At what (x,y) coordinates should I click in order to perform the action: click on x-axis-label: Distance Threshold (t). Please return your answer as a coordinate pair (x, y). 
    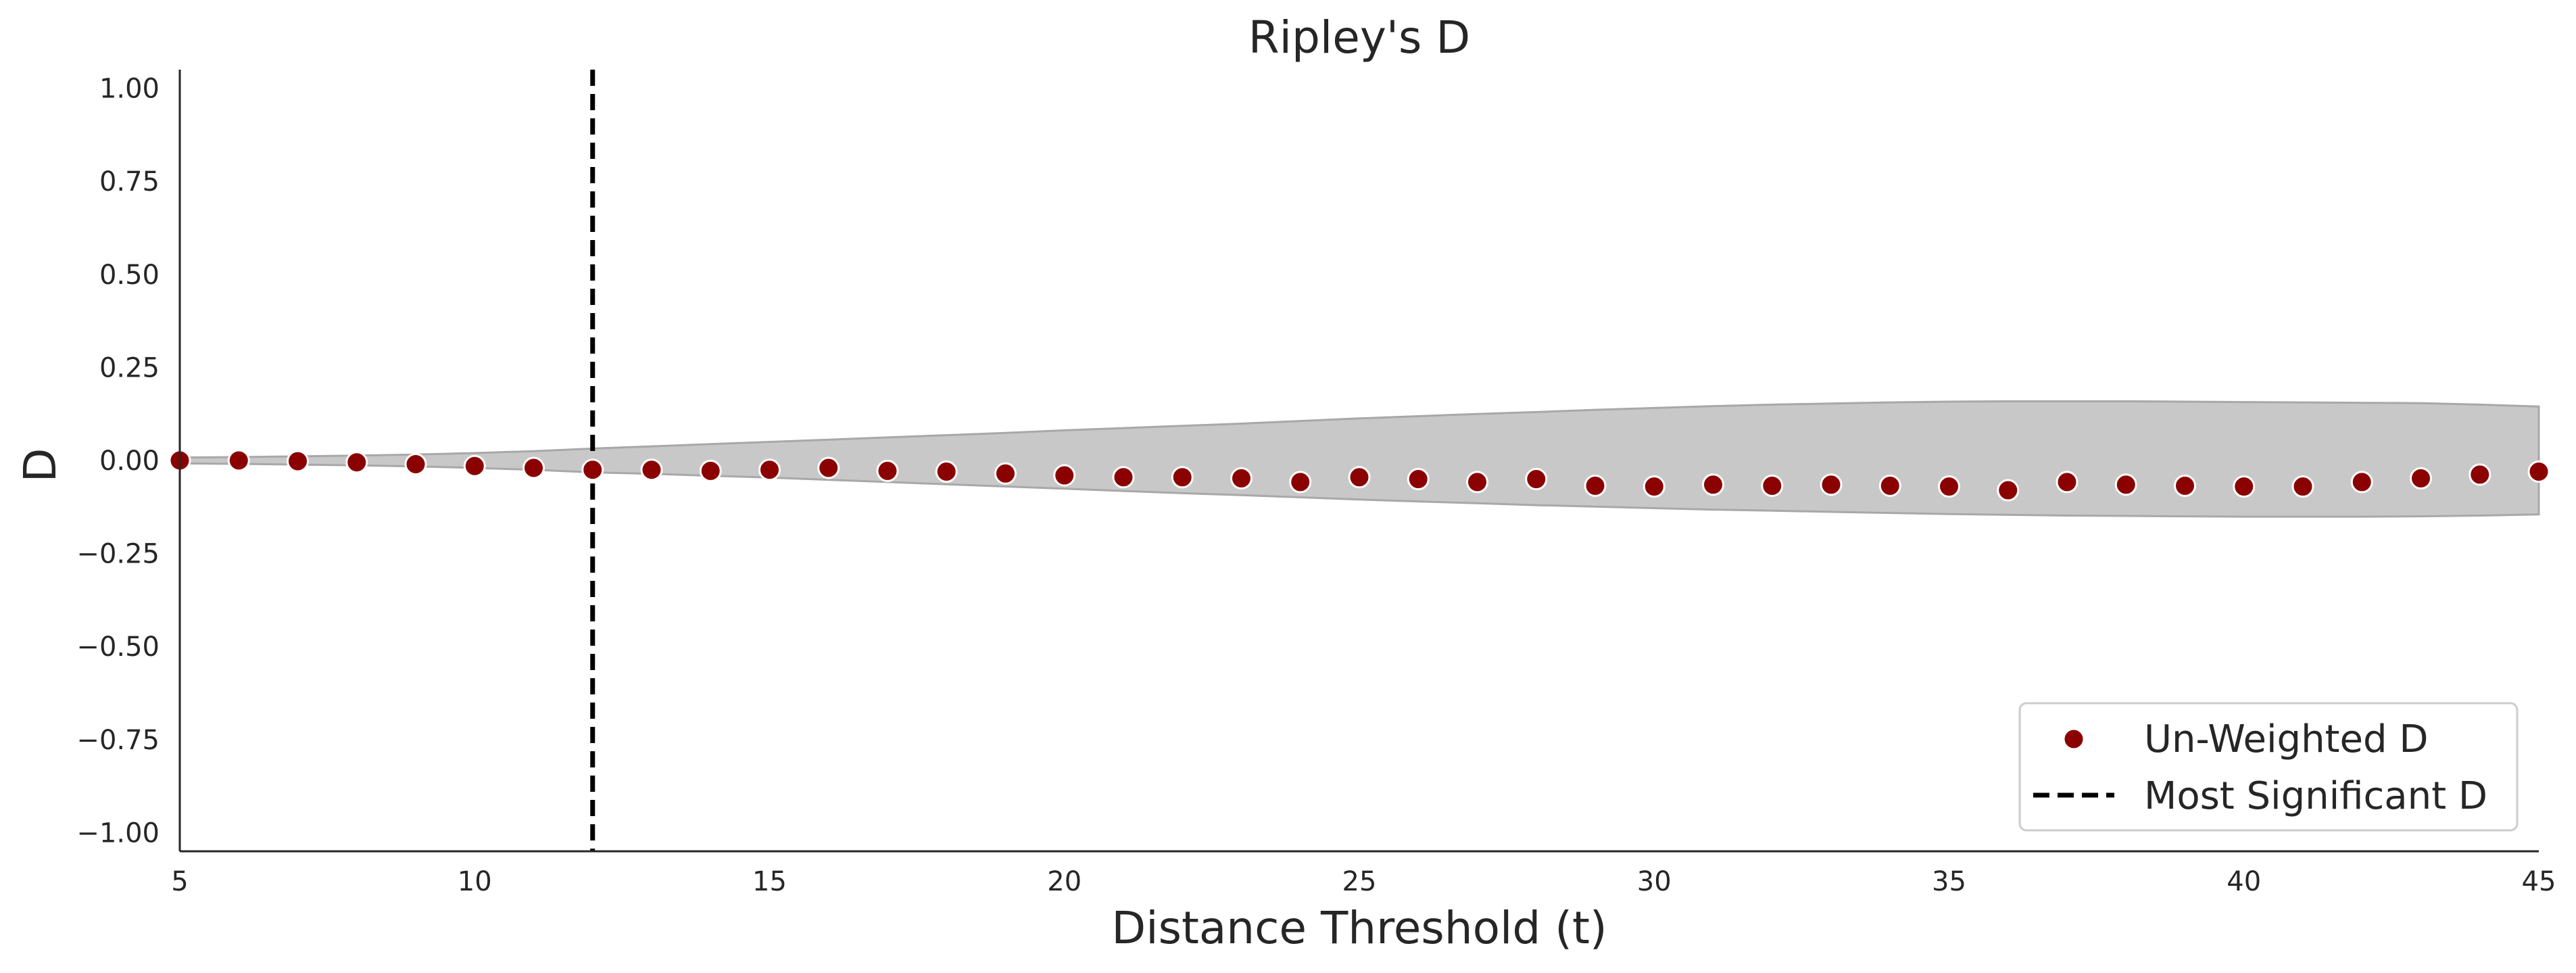
    Looking at the image, I should click on (1359, 928).